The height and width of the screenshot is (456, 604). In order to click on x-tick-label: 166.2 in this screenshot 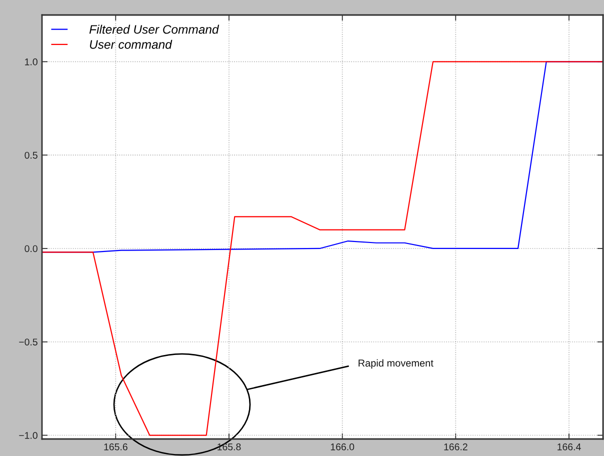, I will do `click(456, 446)`.